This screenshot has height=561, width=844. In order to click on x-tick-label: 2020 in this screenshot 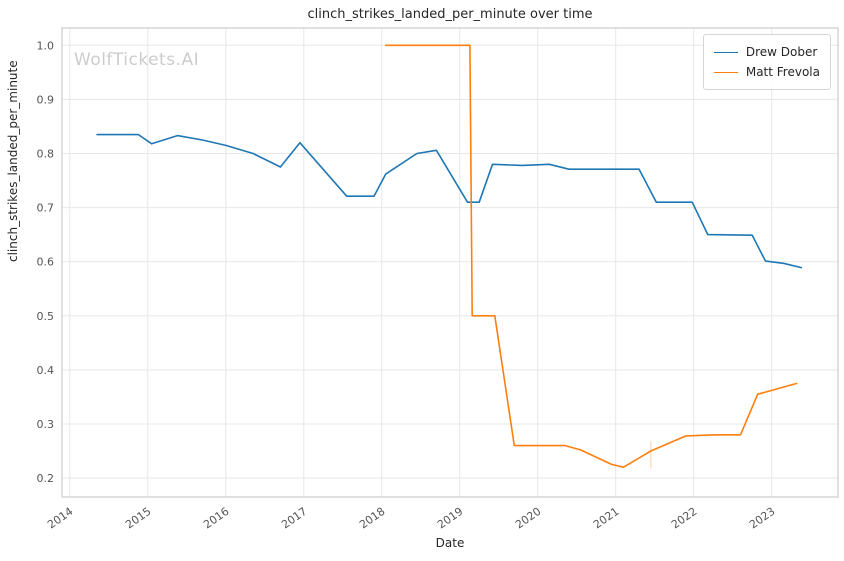, I will do `click(528, 518)`.